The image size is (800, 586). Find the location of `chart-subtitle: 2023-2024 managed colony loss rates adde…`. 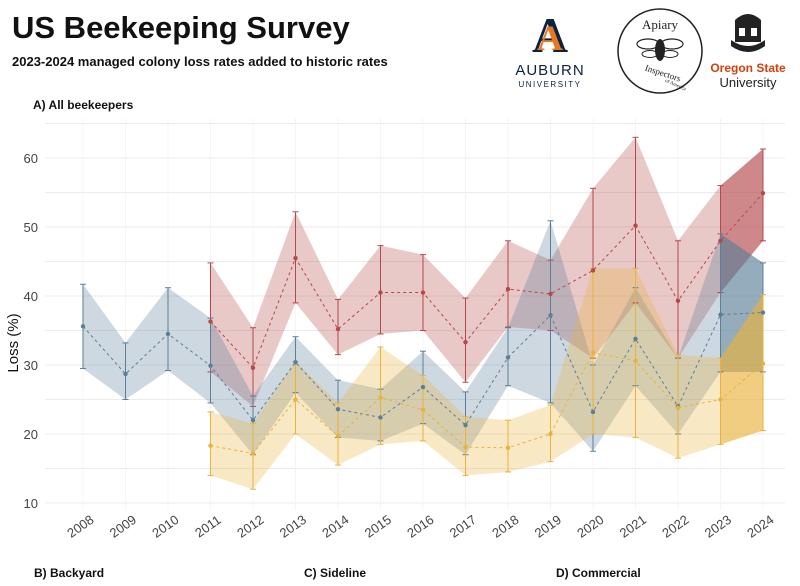

chart-subtitle: 2023-2024 managed colony loss rates adde… is located at coordinates (200, 61).